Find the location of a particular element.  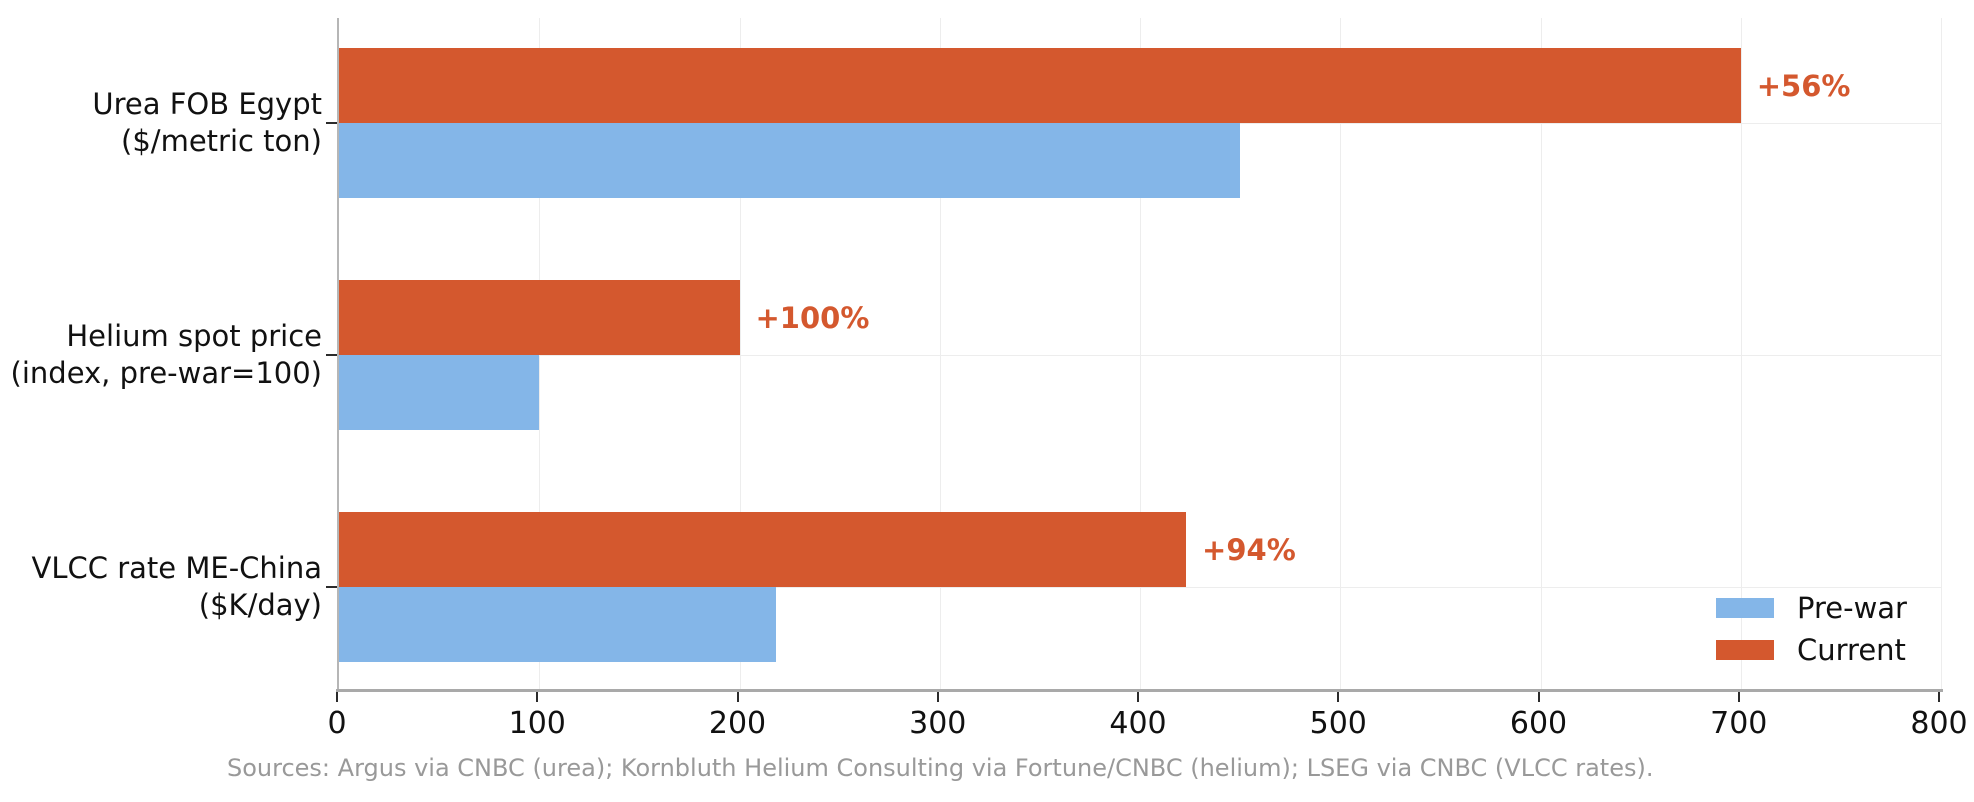

legend-entry: Current is located at coordinates (1811, 650).